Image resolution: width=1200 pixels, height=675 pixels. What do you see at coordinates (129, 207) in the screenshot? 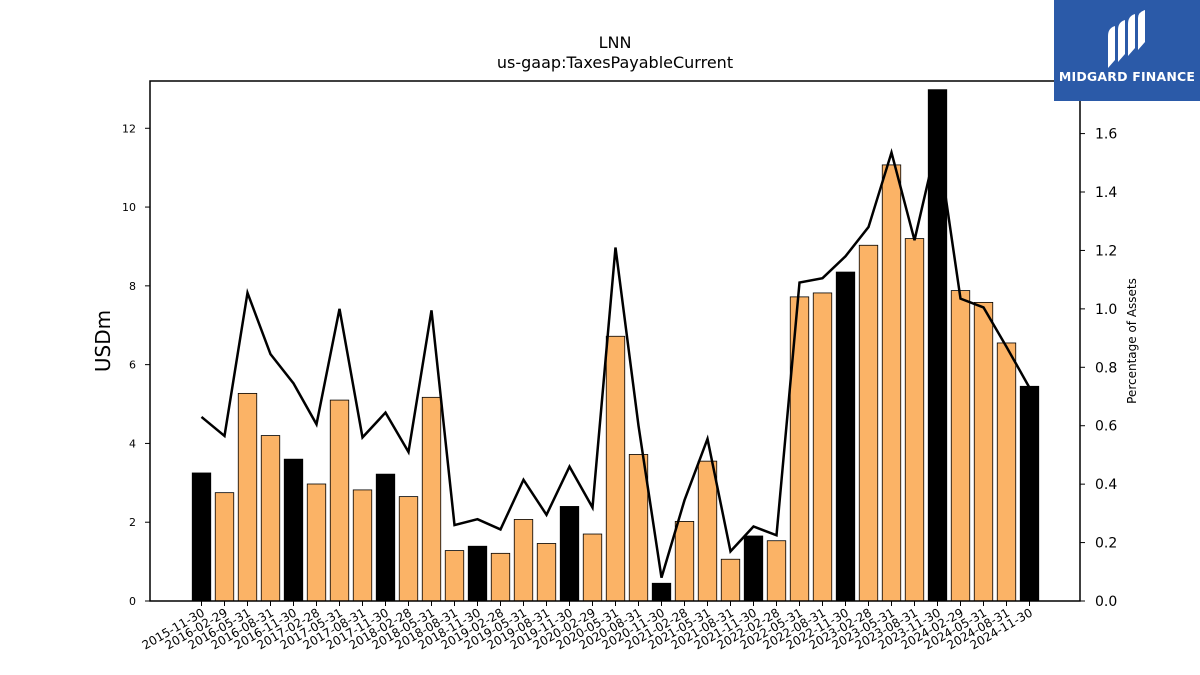
I see `y-tick-label: 10` at bounding box center [129, 207].